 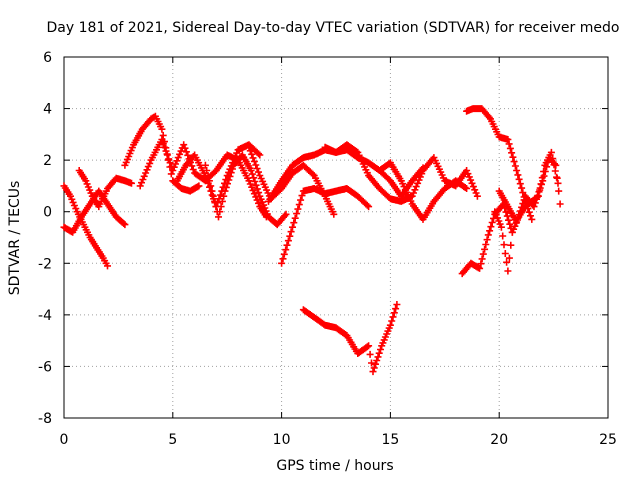 What do you see at coordinates (334, 466) in the screenshot?
I see `x-axis-label: GPS time / hours` at bounding box center [334, 466].